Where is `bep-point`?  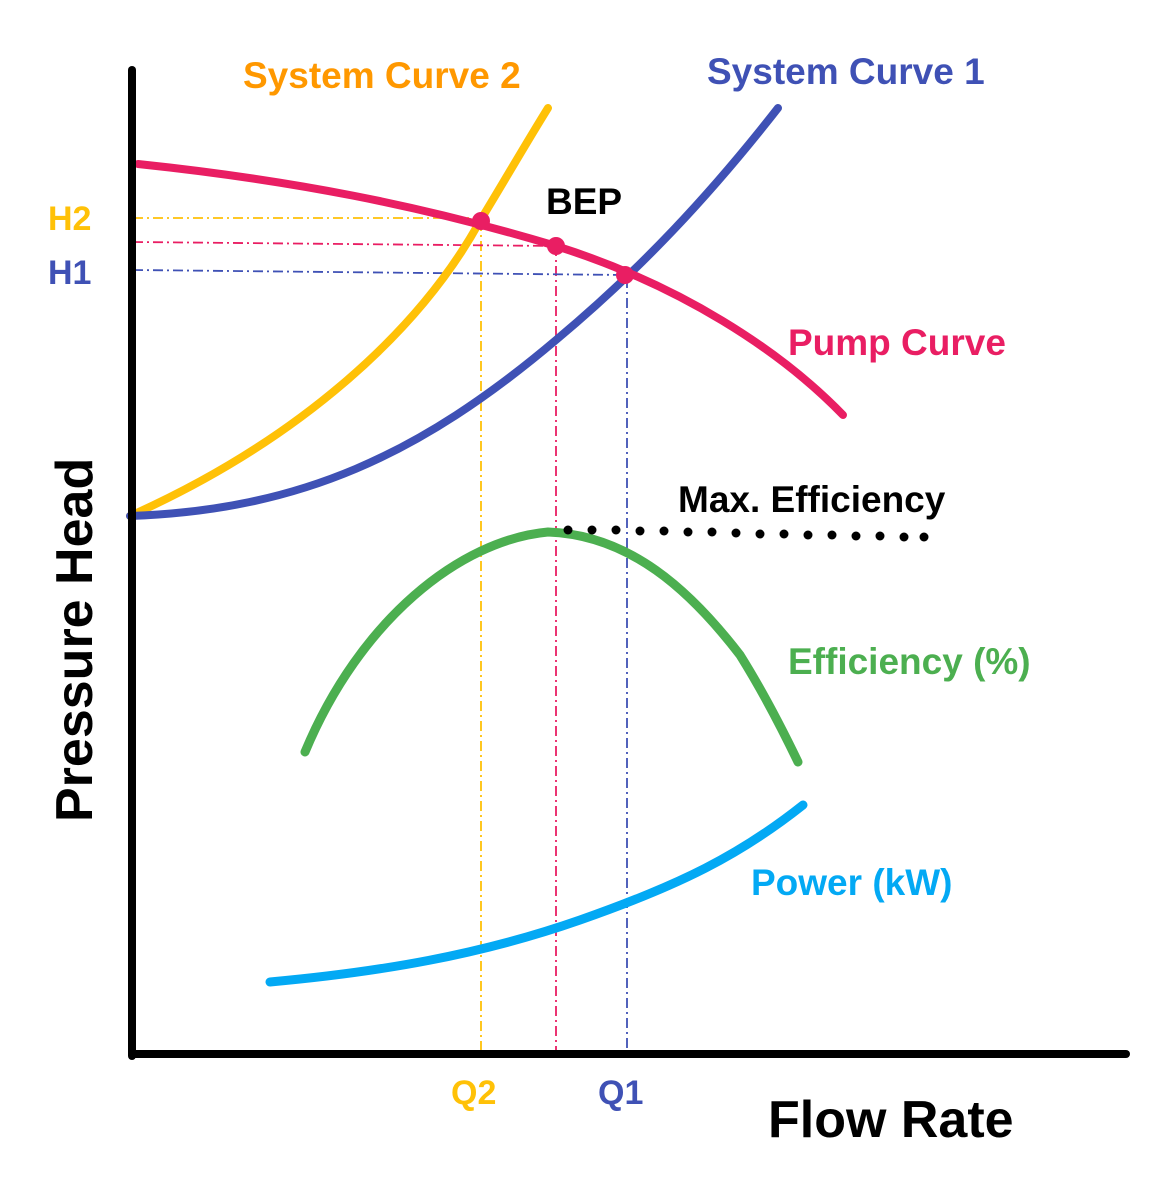
bep-point is located at coordinates (556, 246).